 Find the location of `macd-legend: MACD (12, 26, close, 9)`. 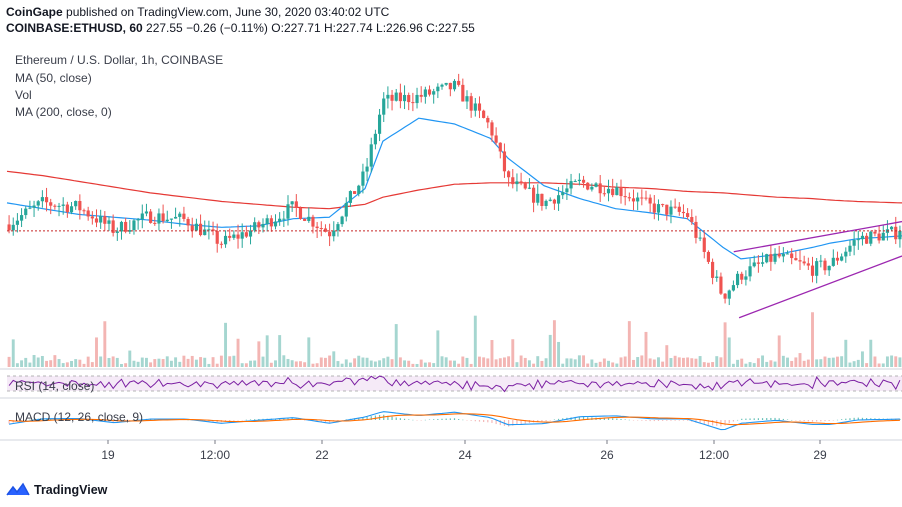

macd-legend: MACD (12, 26, close, 9) is located at coordinates (79, 417).